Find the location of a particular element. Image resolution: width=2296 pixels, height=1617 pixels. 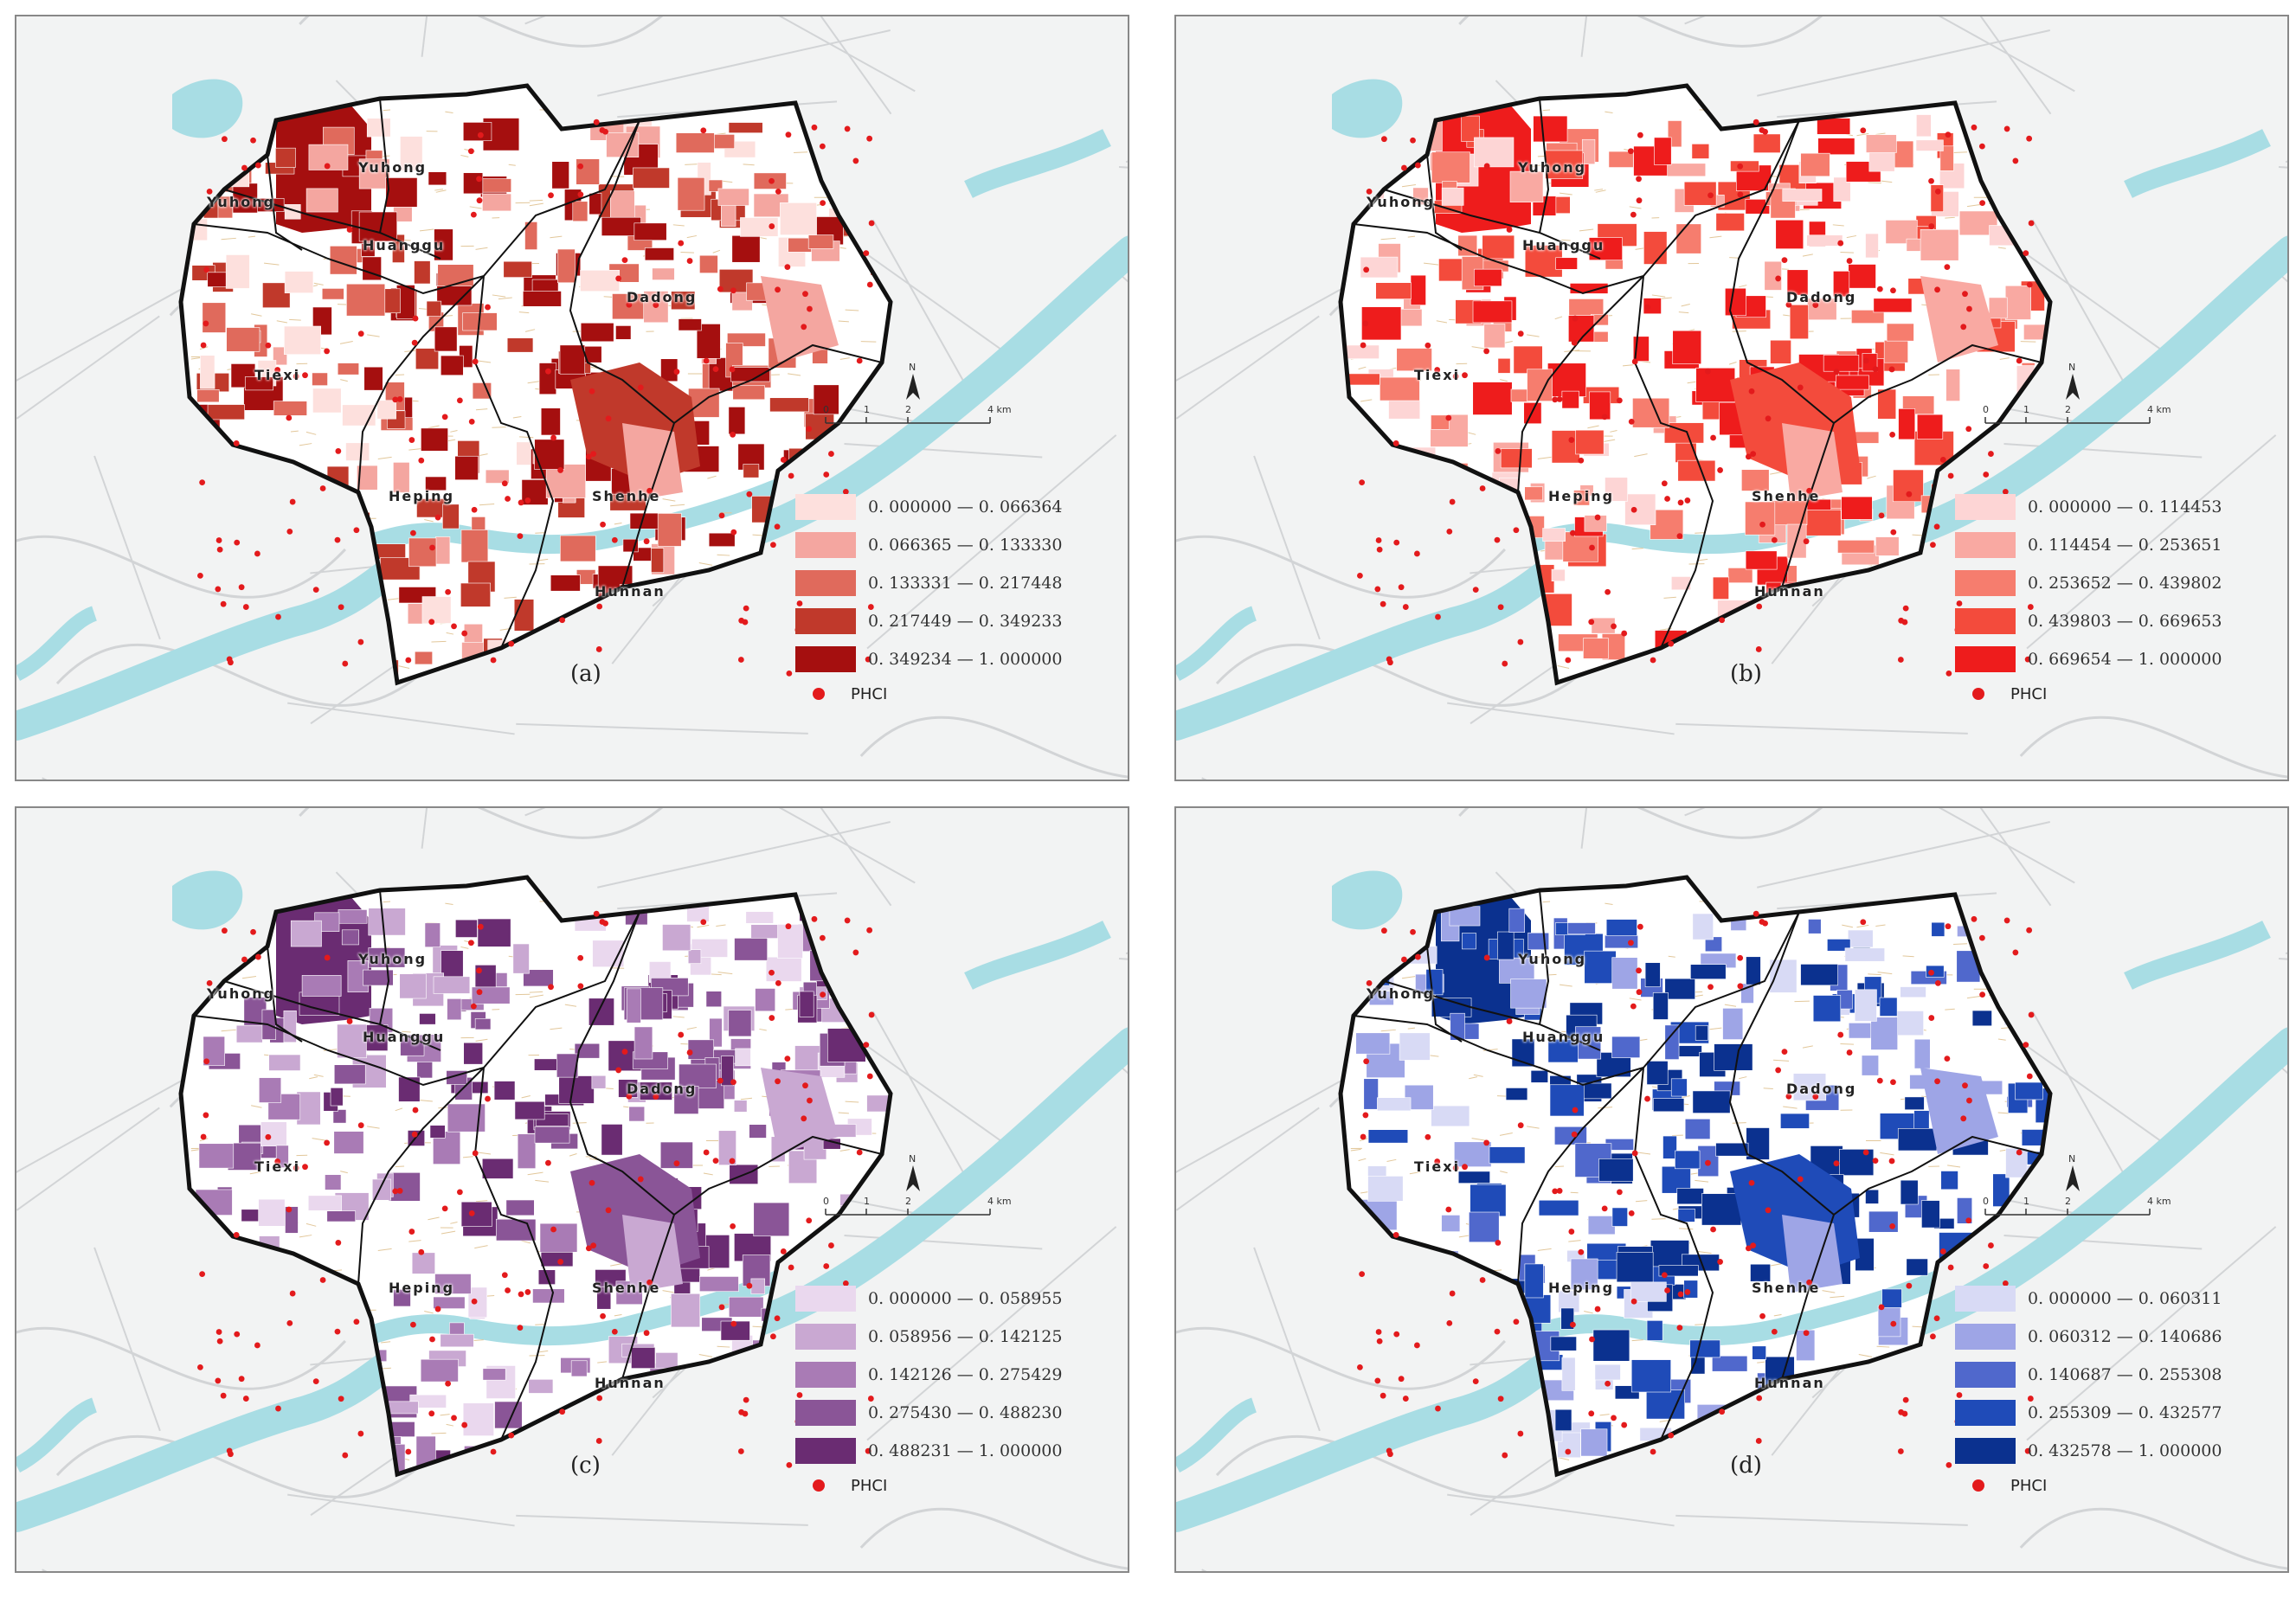

legend-range-label: 0. 140687 — 0. 255308 is located at coordinates (2125, 1374).